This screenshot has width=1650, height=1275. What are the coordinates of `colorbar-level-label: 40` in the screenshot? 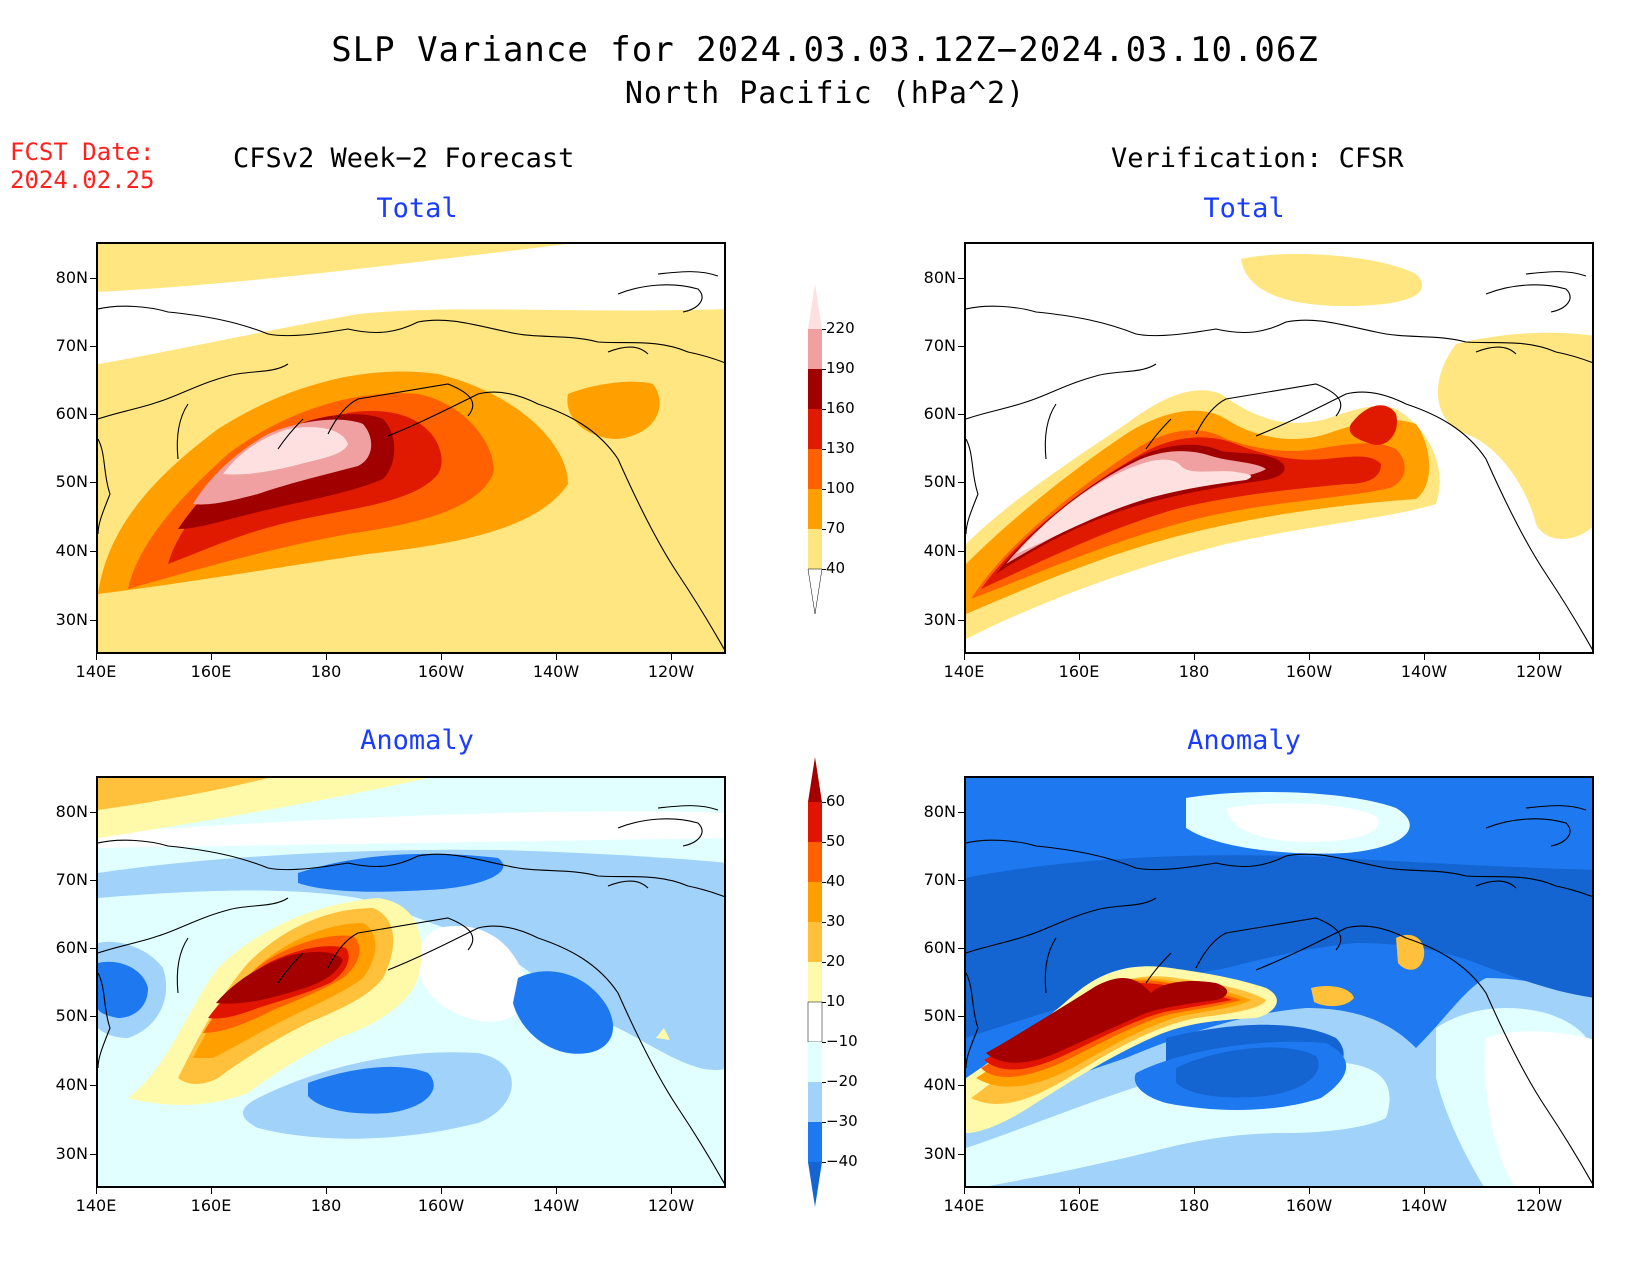 It's located at (836, 568).